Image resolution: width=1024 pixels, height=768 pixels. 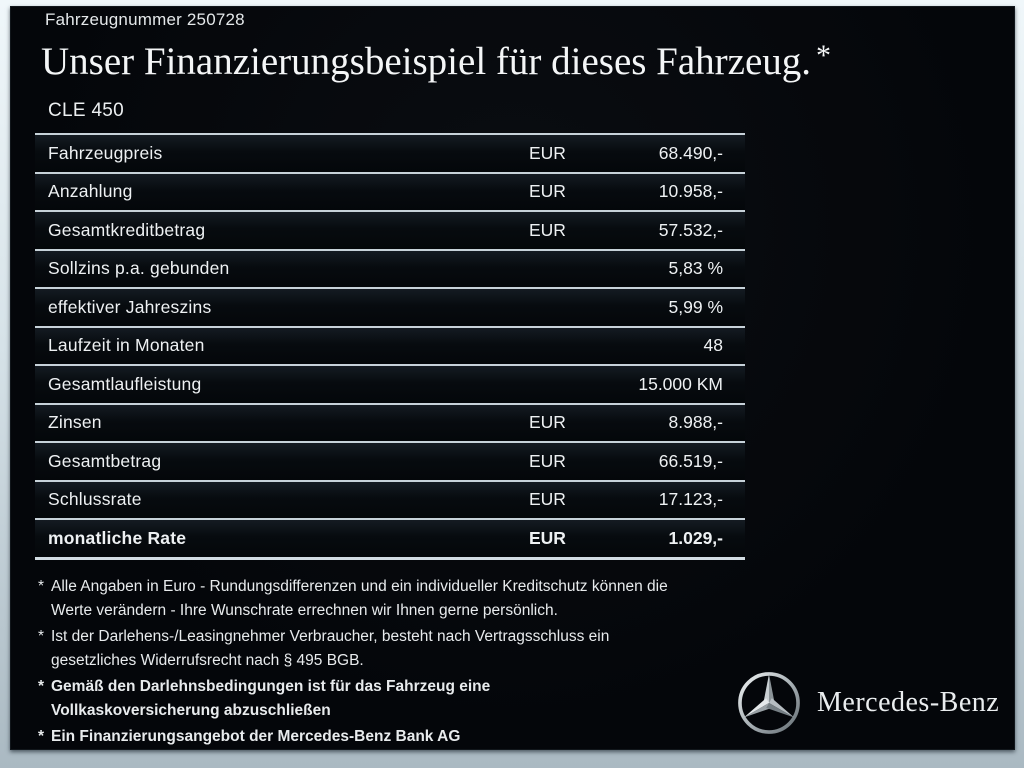 I want to click on row-value: 5,83 %, so click(x=695, y=268).